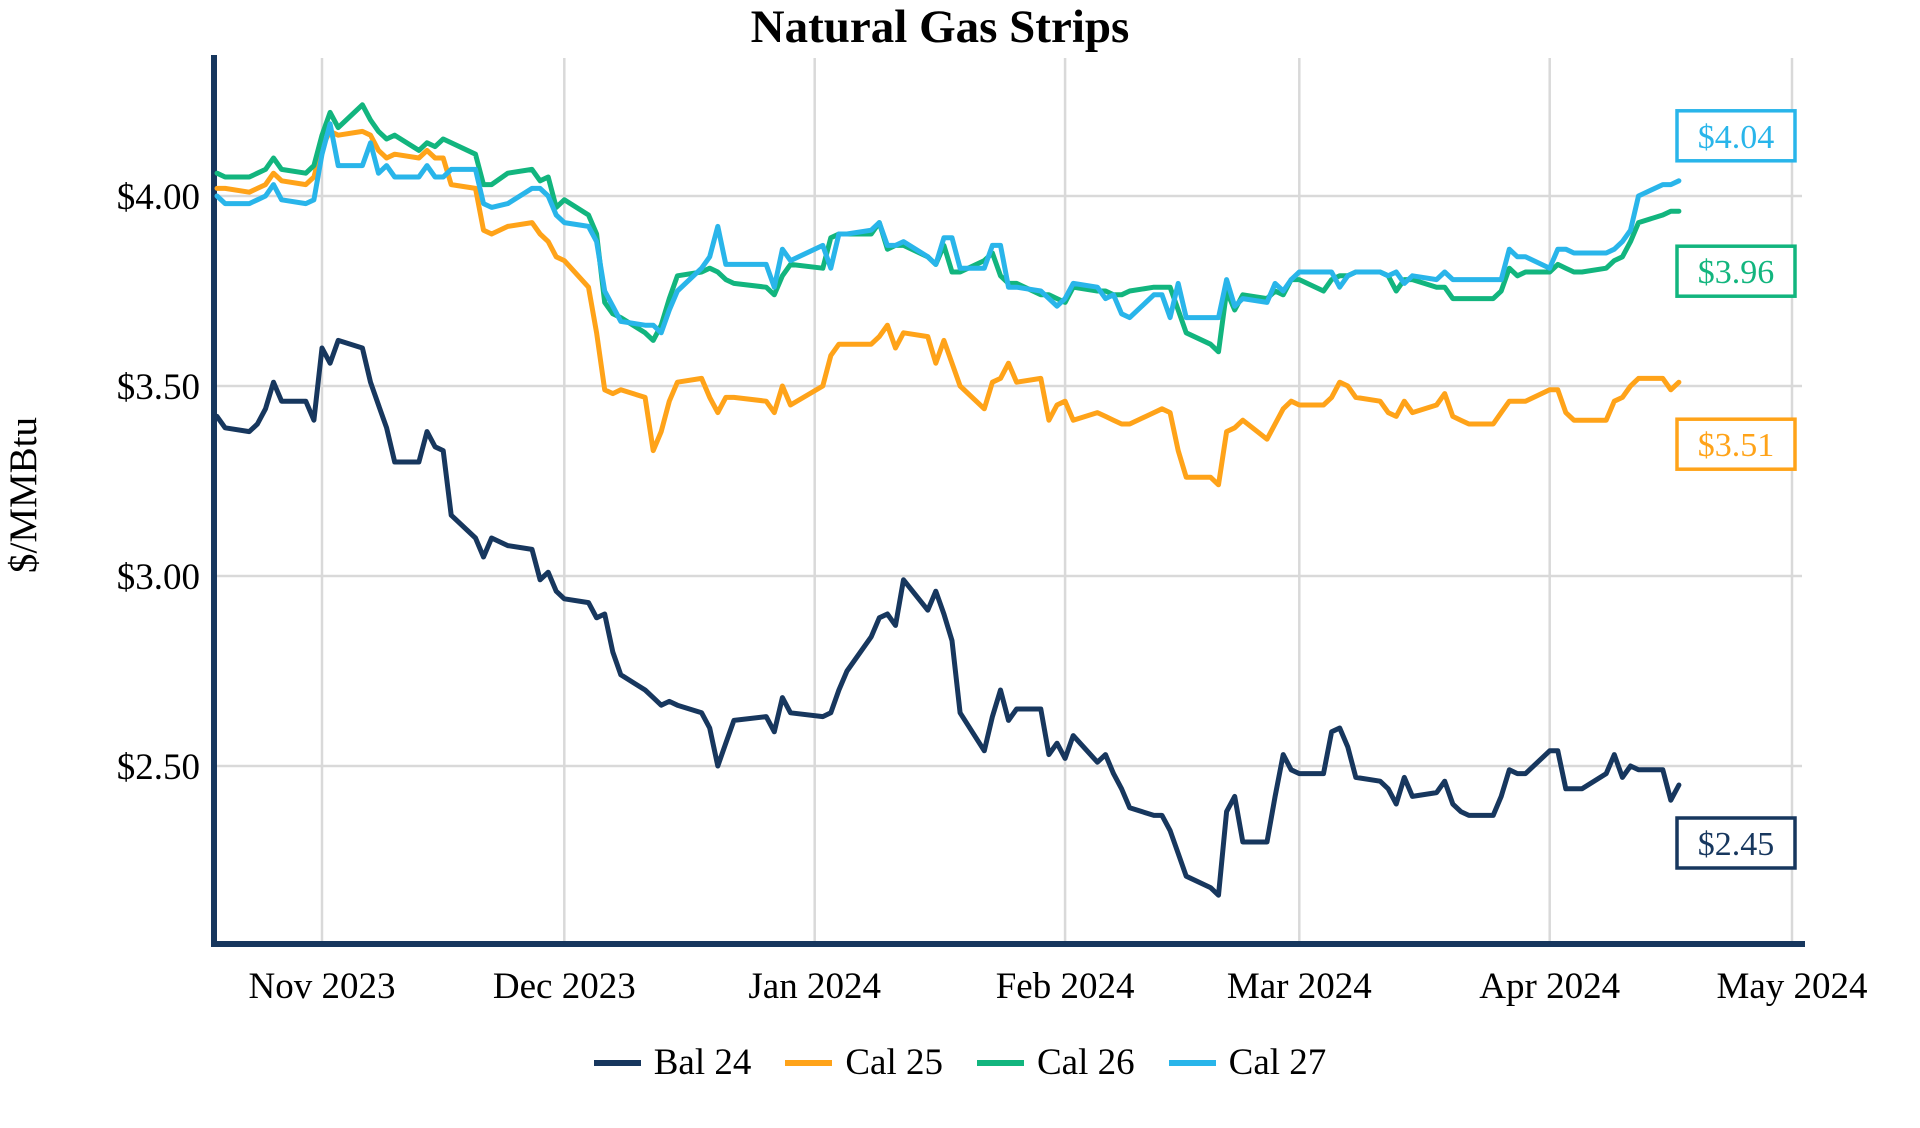  What do you see at coordinates (1277, 1062) in the screenshot?
I see `legend-label: Cal 27` at bounding box center [1277, 1062].